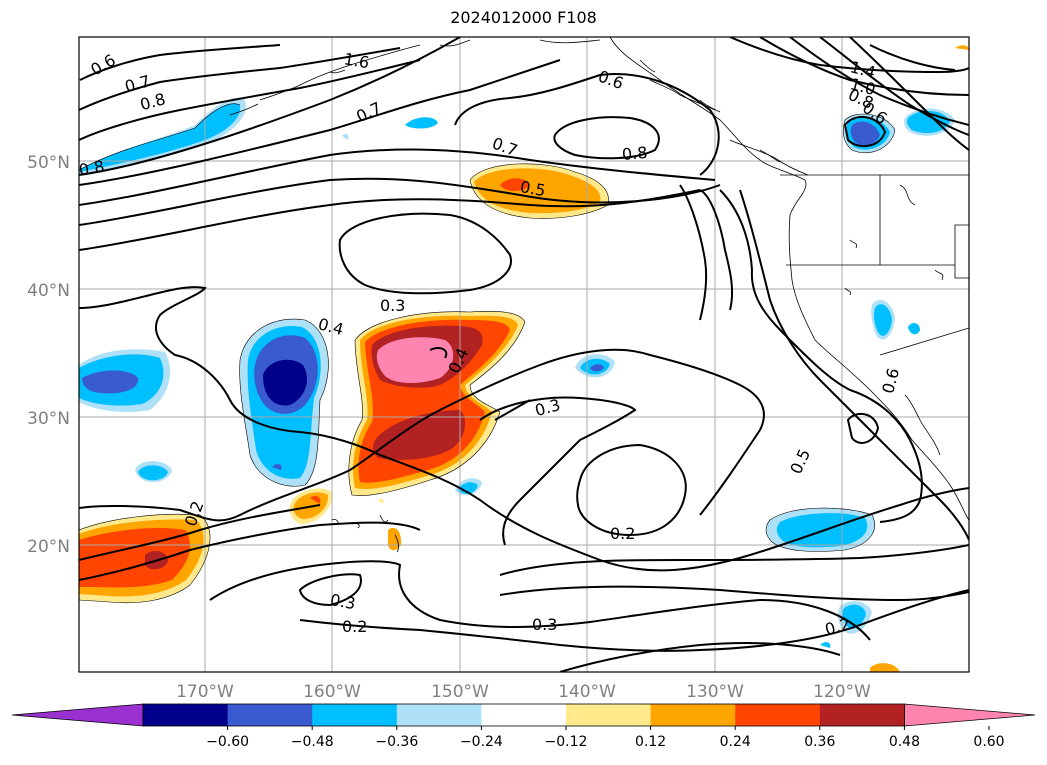  Describe the element at coordinates (48, 547) in the screenshot. I see `lat-label: 20°N` at that location.